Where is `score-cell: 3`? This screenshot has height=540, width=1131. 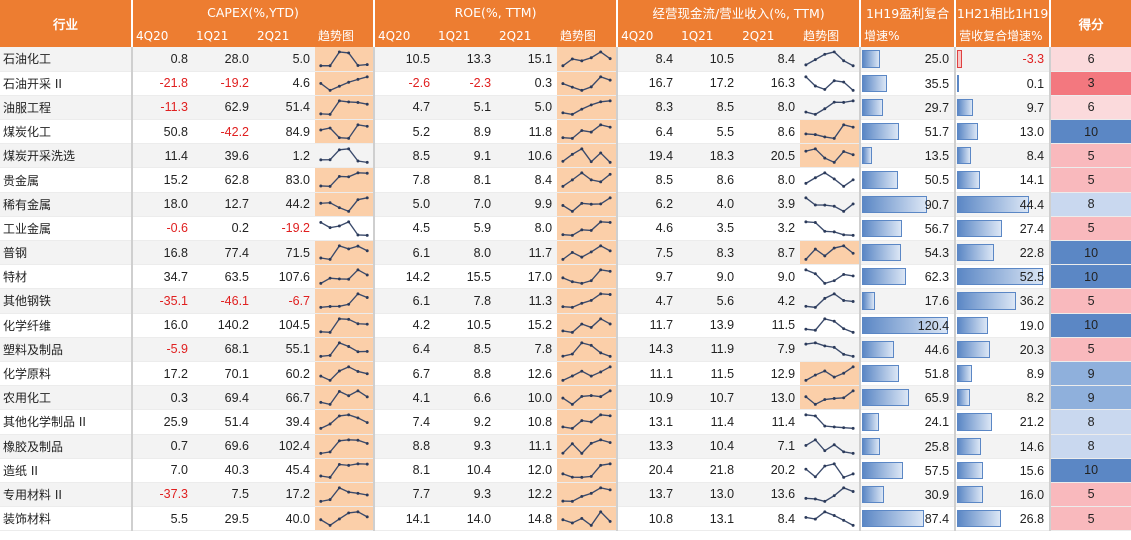 score-cell: 3 is located at coordinates (1090, 83).